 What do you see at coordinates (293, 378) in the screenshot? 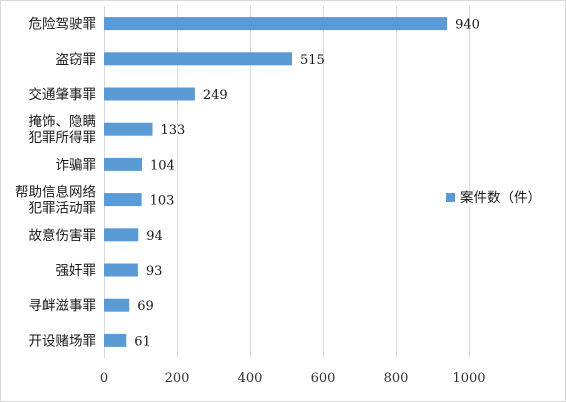
I see `x-tick-layer: 0 200 400 600 800 1000` at bounding box center [293, 378].